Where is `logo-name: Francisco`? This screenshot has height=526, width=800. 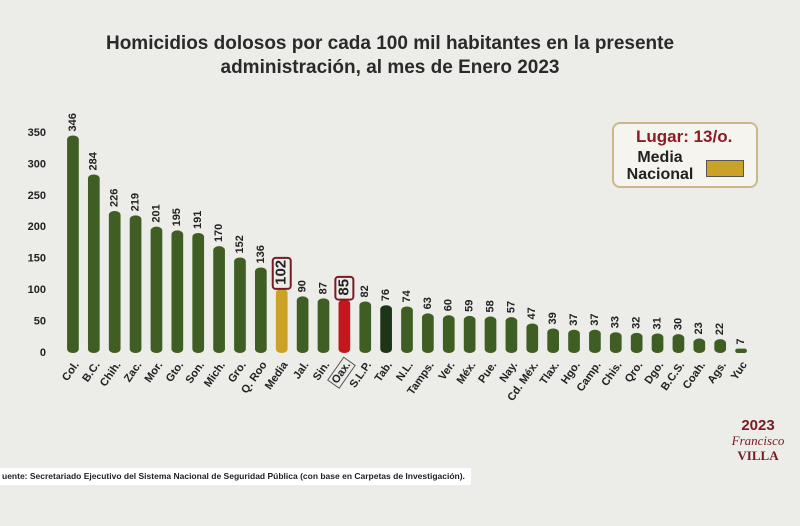
logo-name: Francisco is located at coordinates (758, 440).